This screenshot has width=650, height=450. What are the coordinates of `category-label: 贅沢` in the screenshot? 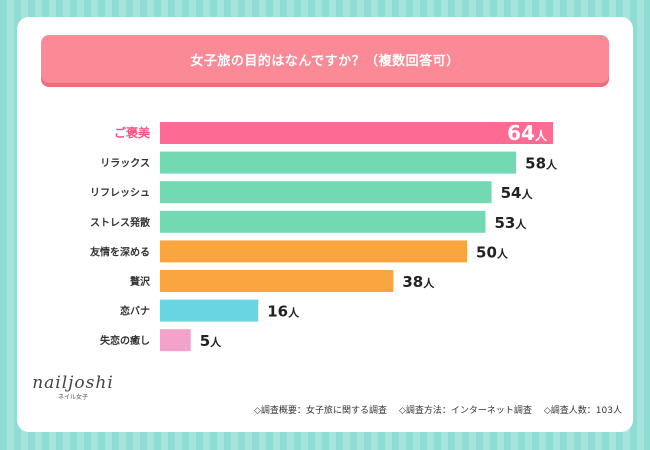 It's located at (140, 281).